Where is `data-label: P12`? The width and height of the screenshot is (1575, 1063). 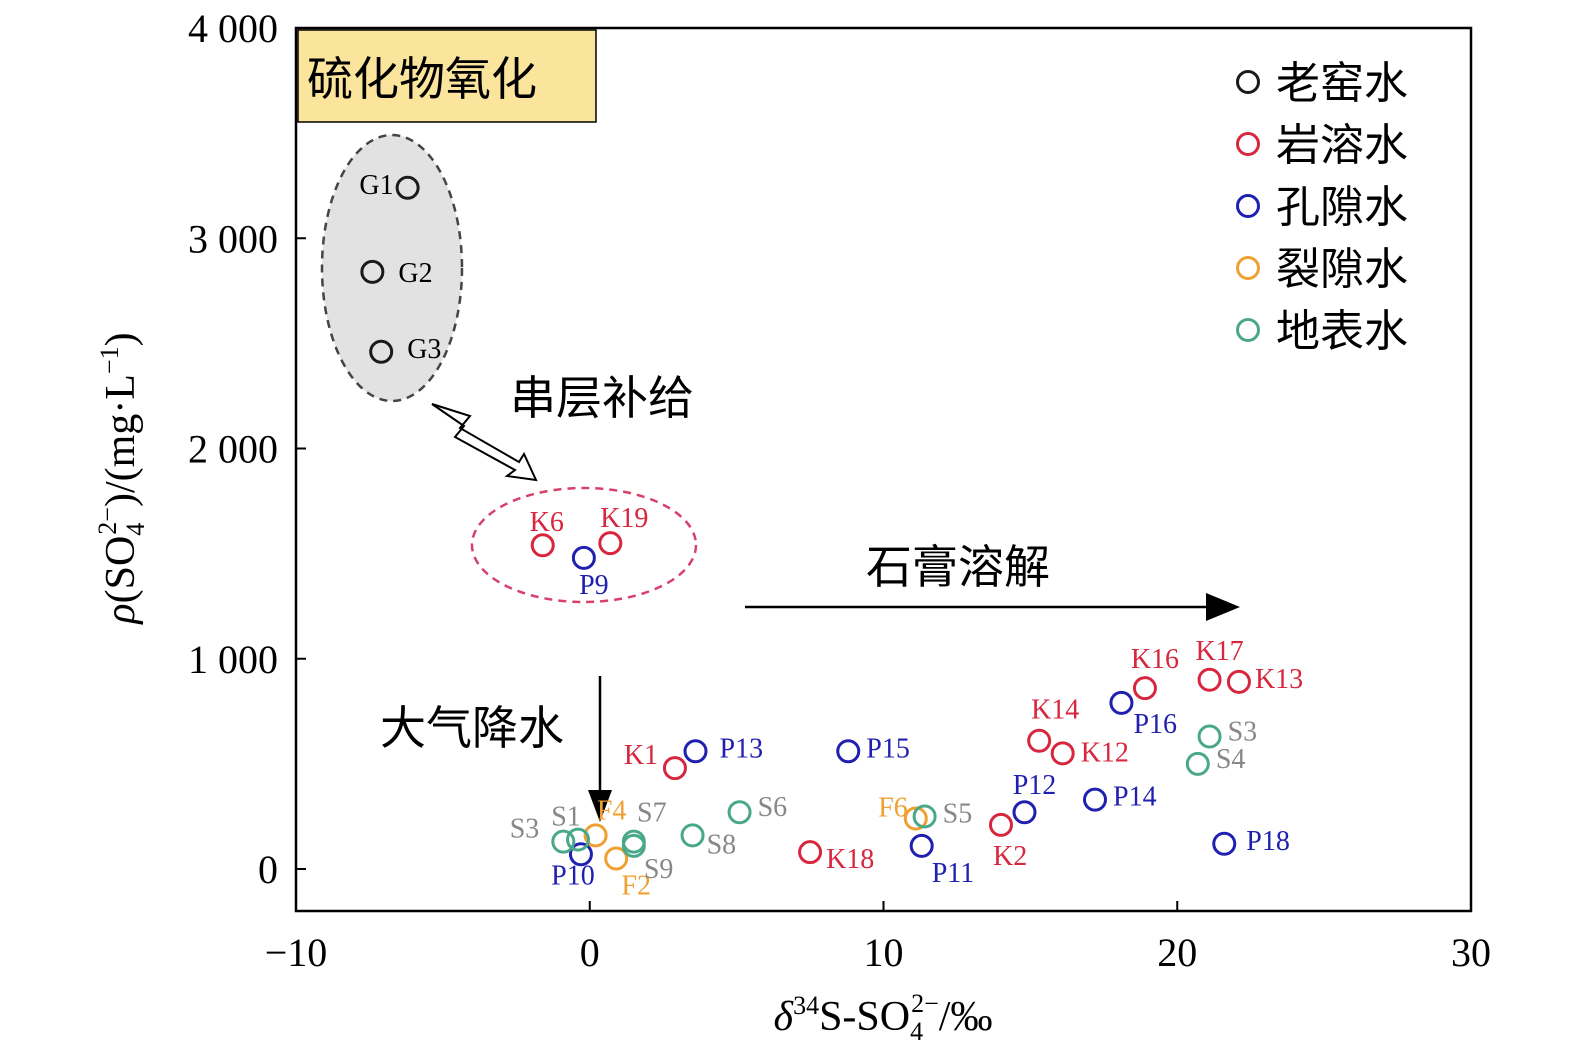
data-label: P12 is located at coordinates (1035, 785).